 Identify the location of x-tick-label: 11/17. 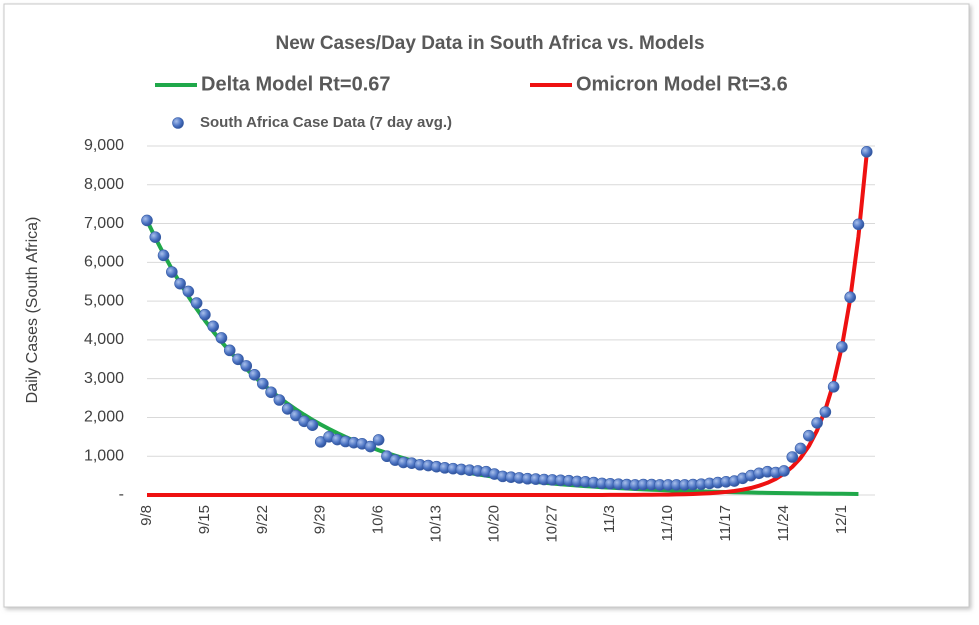
(725, 523).